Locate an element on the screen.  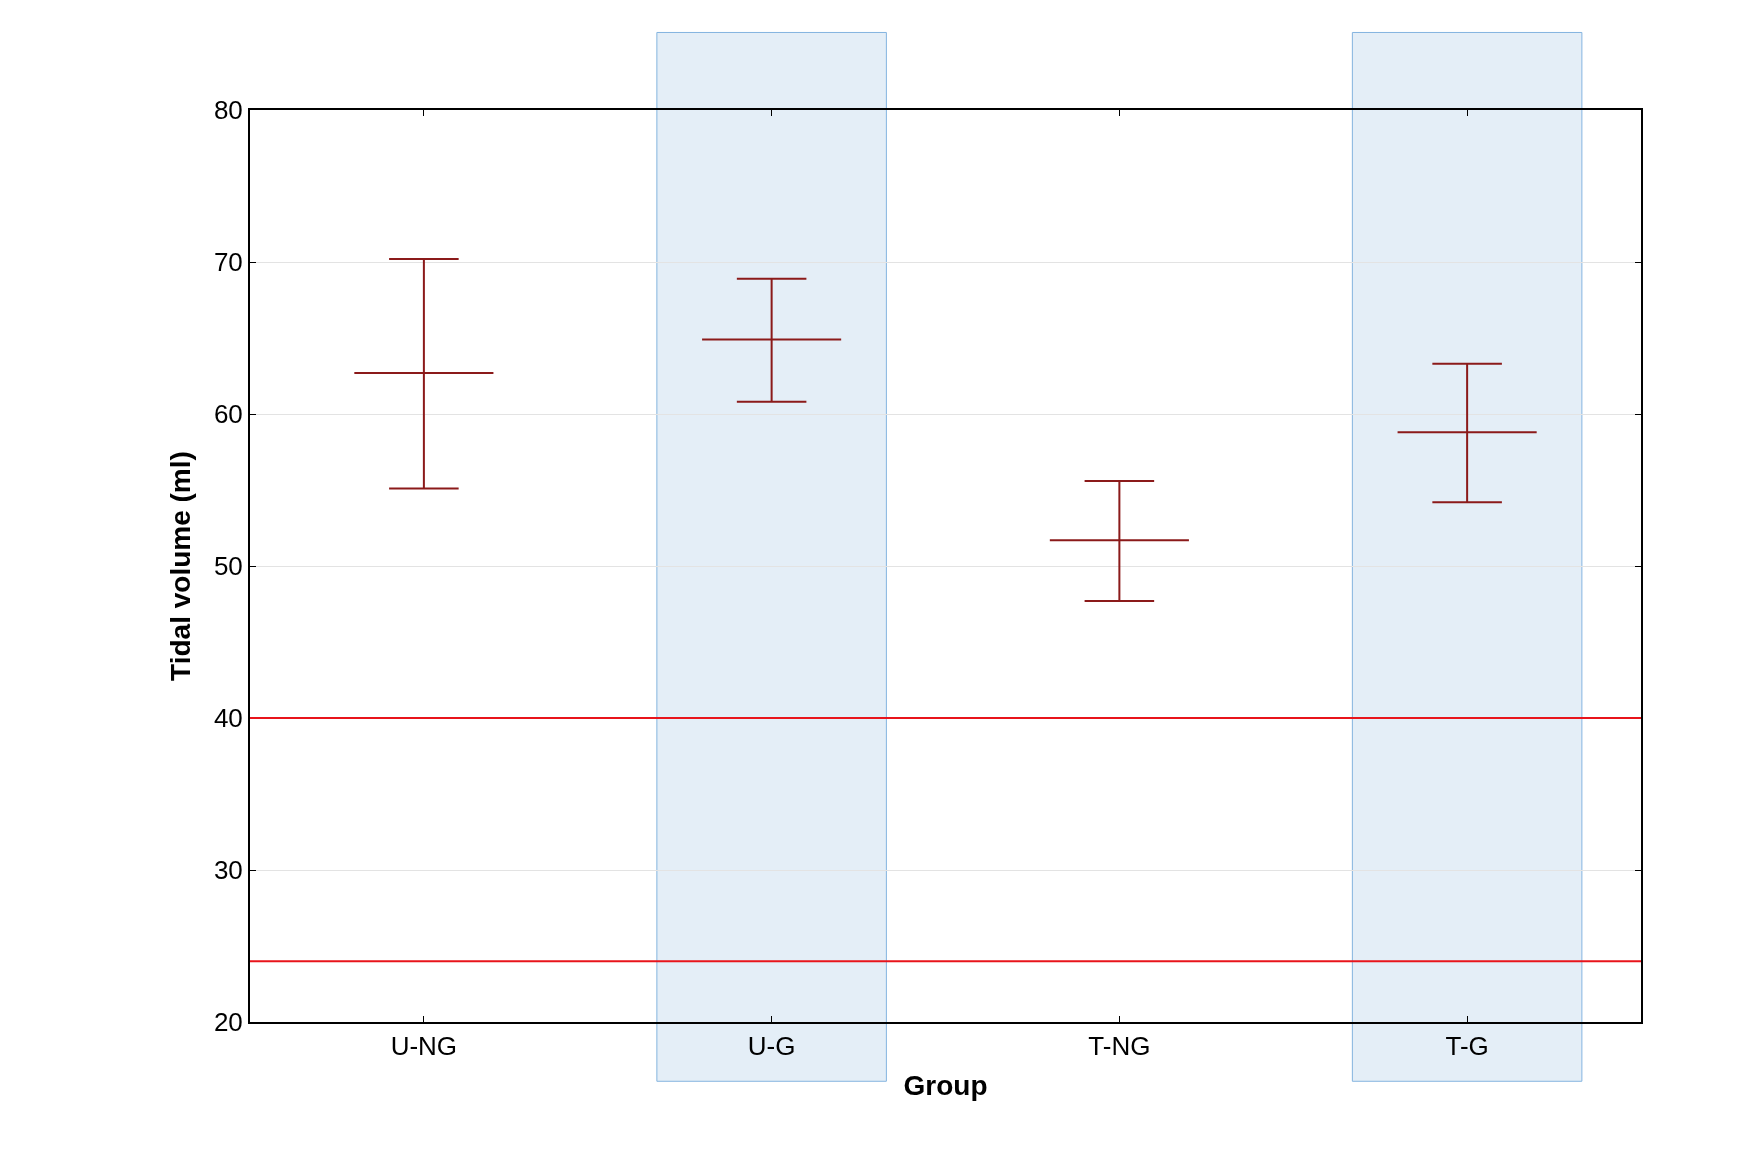
x-tick-label: U-NG is located at coordinates (424, 1046).